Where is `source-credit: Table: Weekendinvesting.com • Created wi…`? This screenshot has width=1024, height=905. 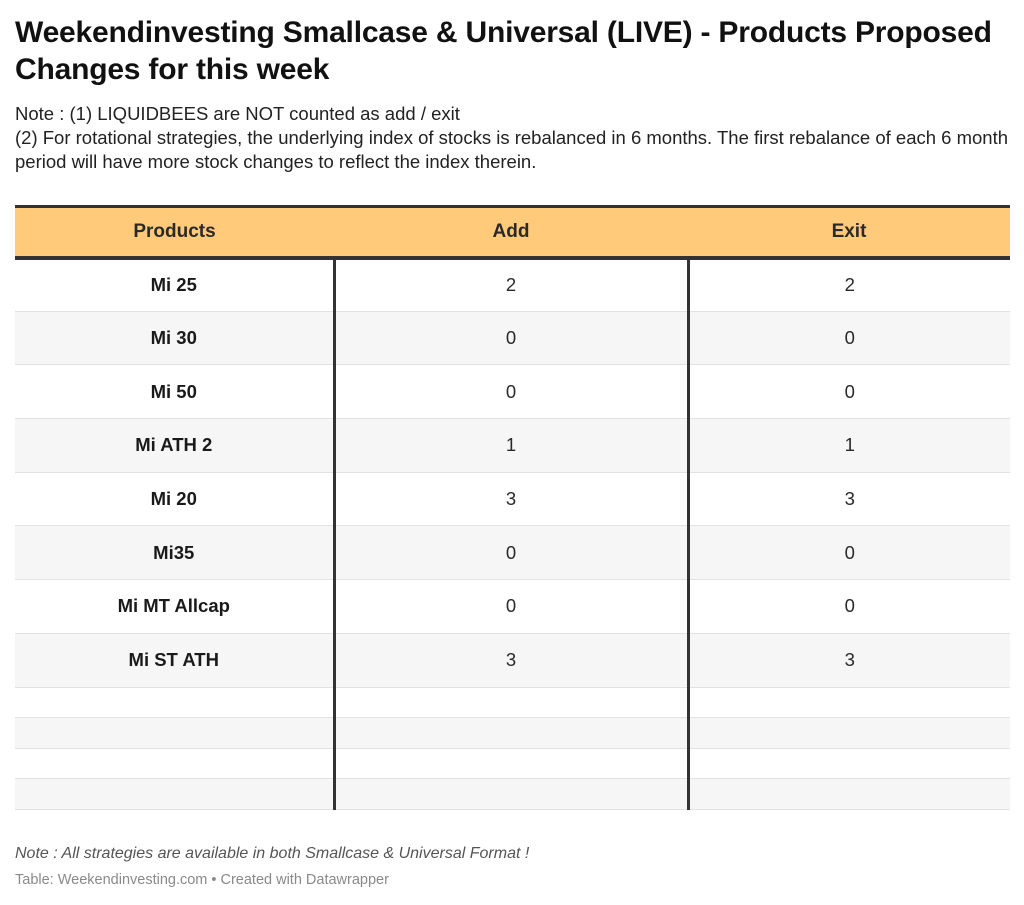
source-credit: Table: Weekendinvesting.com • Created wi… is located at coordinates (202, 880).